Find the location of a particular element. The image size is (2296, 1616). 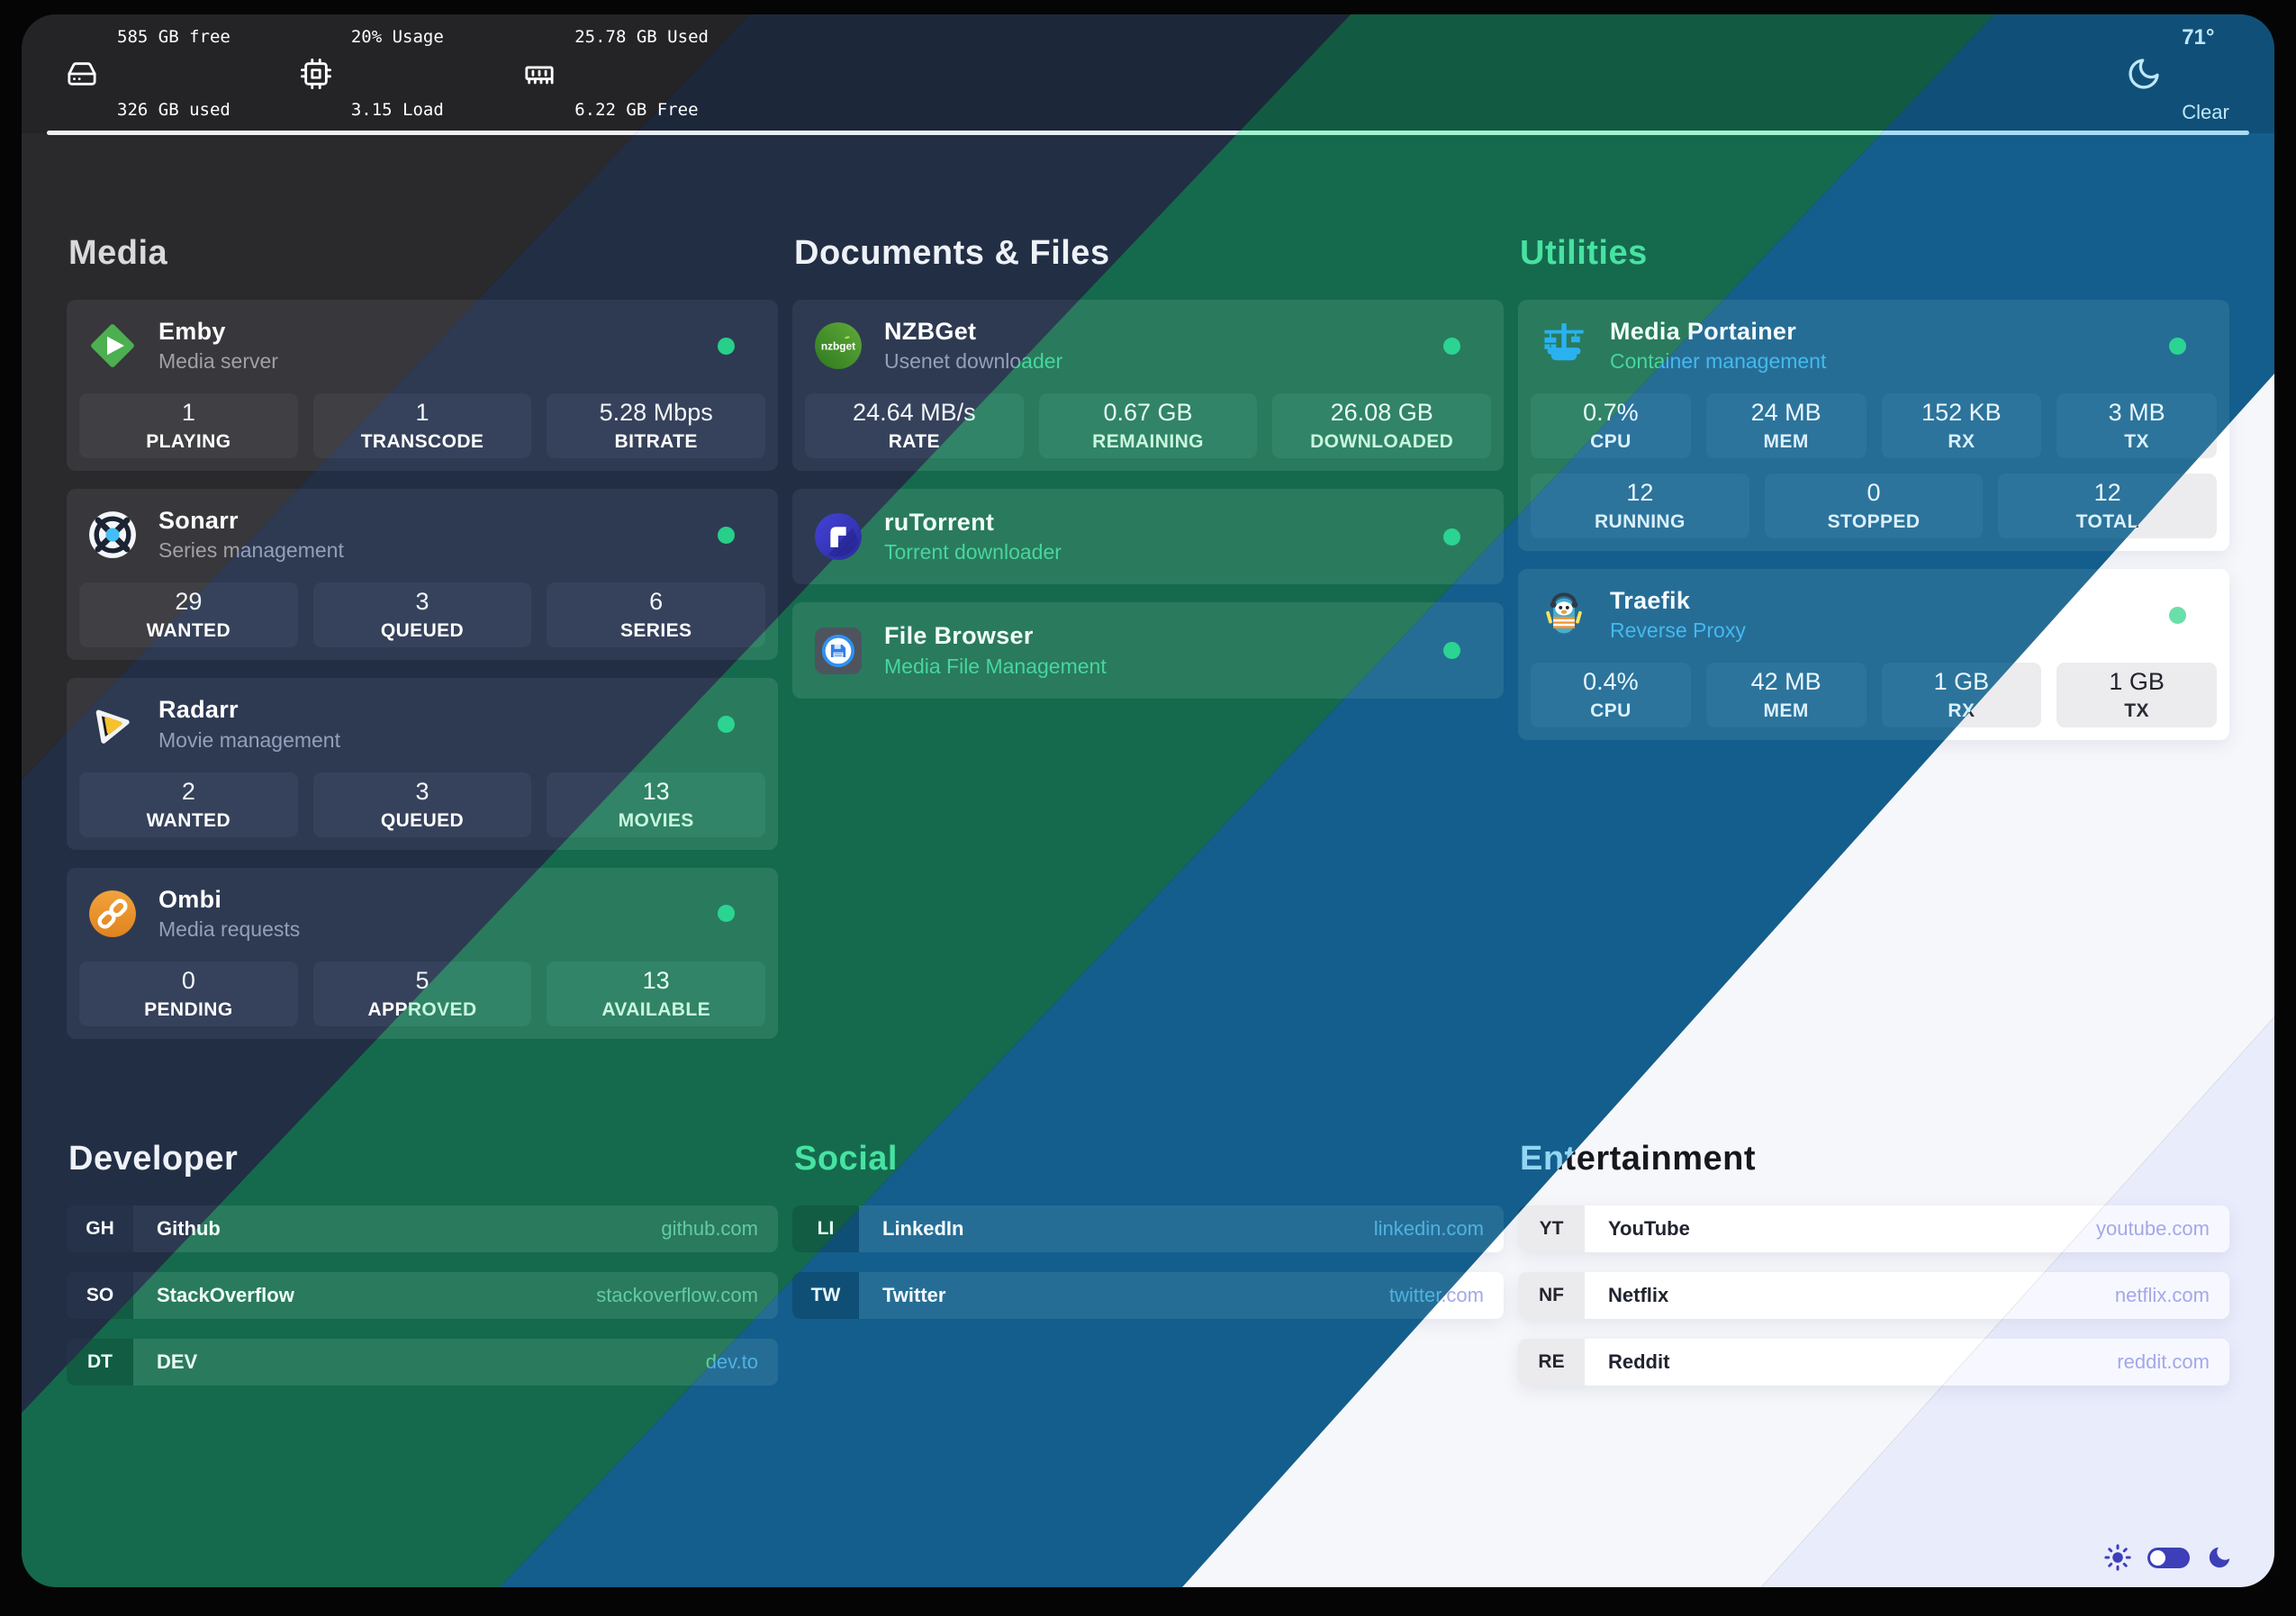

sun-icon is located at coordinates (2117, 1557).